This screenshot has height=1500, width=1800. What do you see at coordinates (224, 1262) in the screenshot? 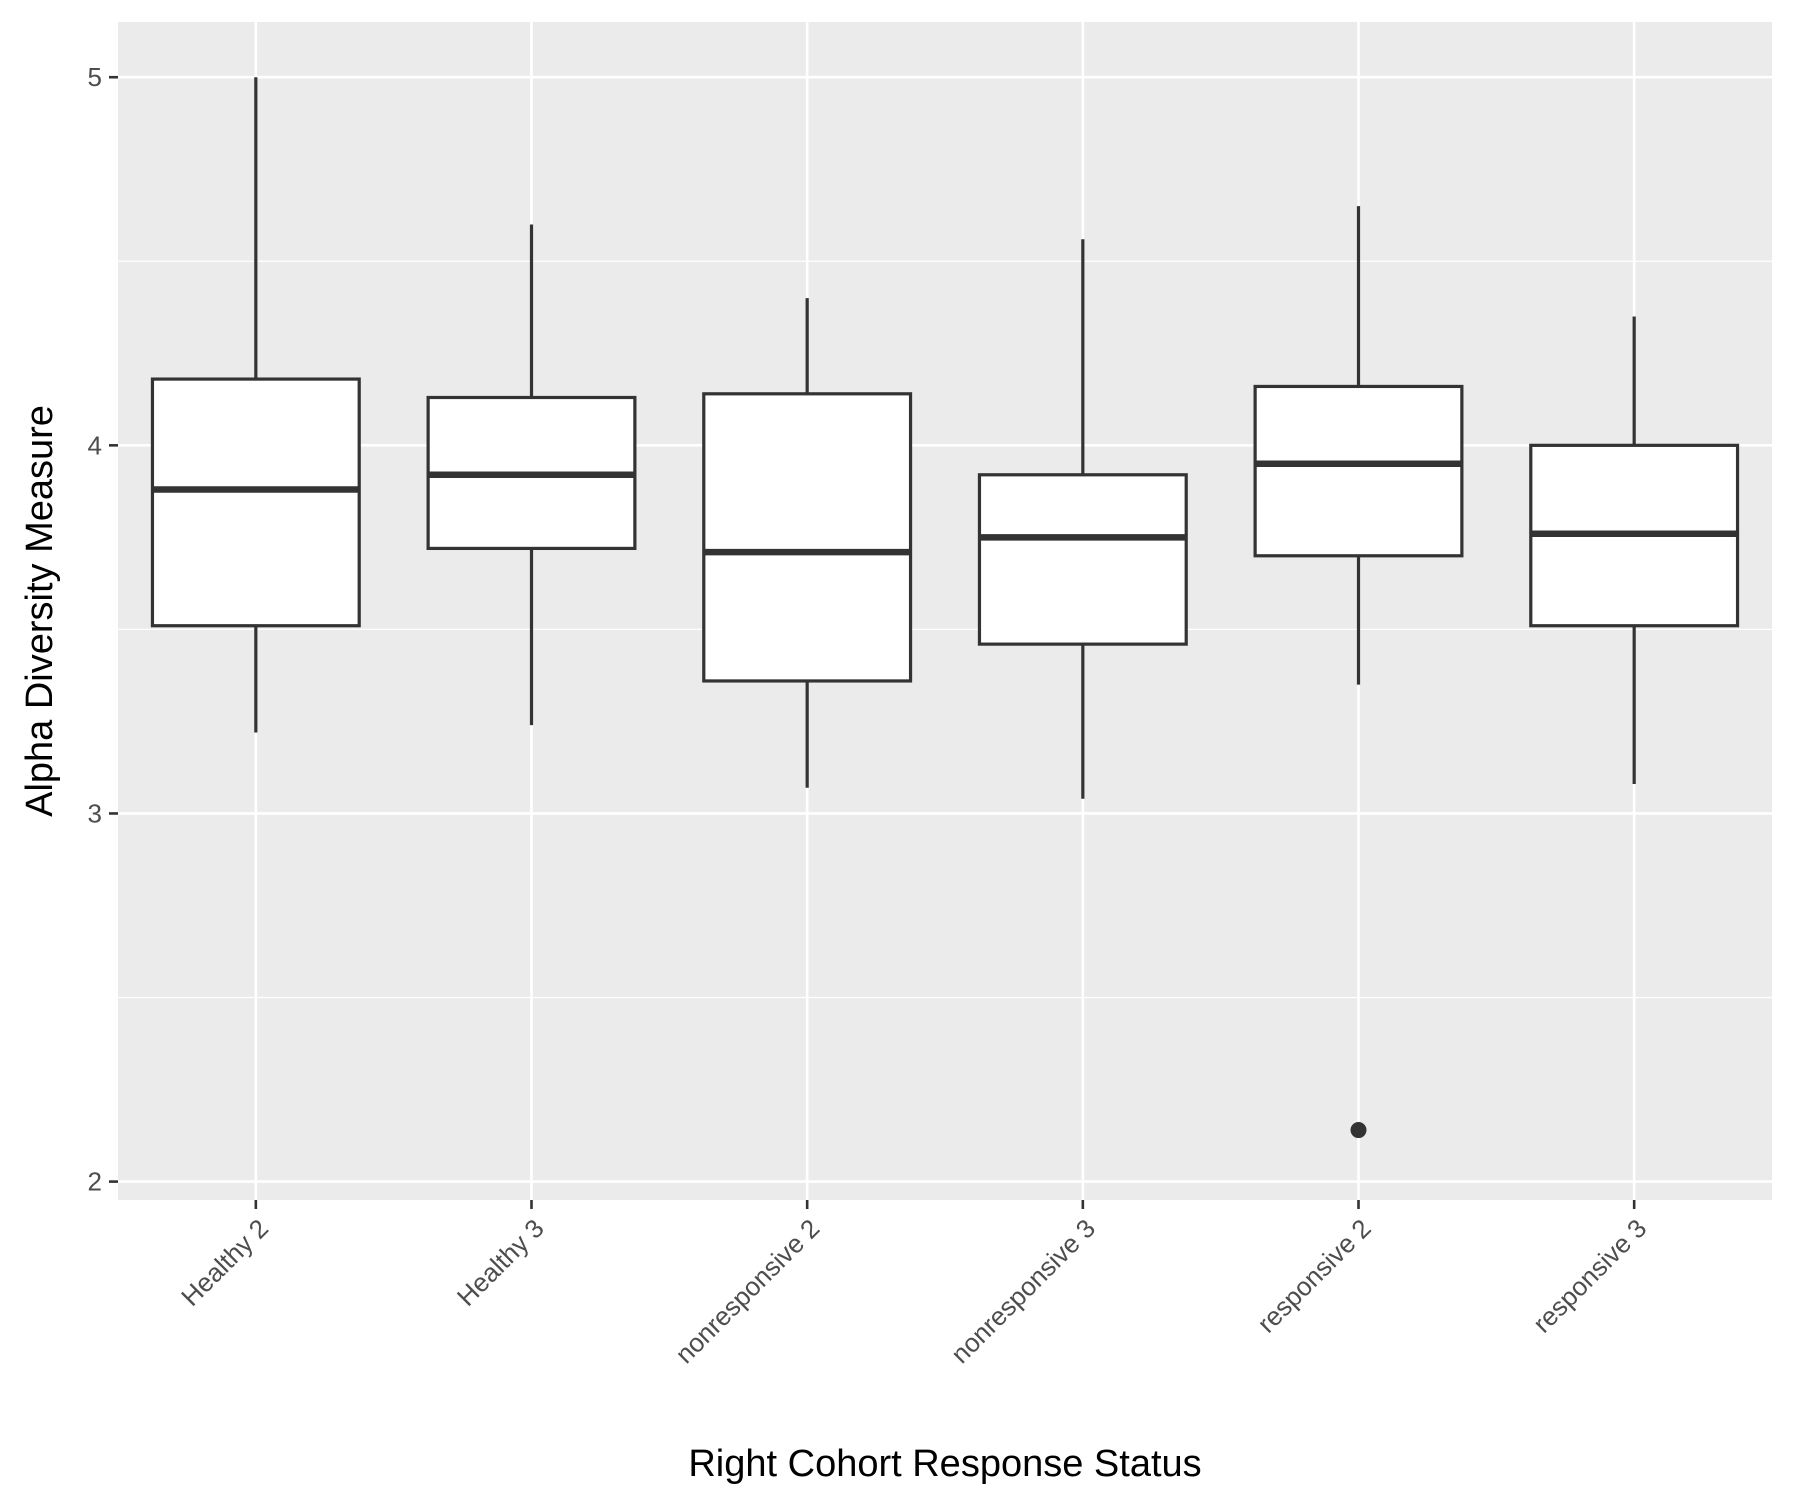
I see `x-tick-label: Healthy 2` at bounding box center [224, 1262].